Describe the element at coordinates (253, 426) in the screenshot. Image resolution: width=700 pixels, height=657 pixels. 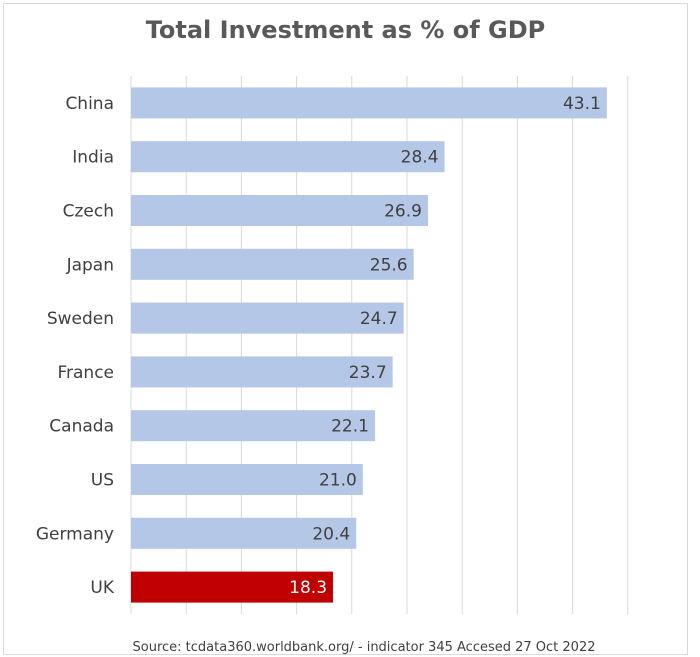
I see `bar-canada` at that location.